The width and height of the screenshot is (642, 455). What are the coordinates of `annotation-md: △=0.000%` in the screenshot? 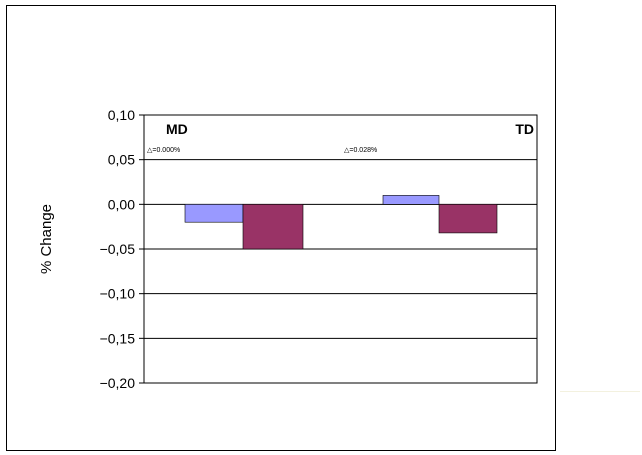 It's located at (163, 150).